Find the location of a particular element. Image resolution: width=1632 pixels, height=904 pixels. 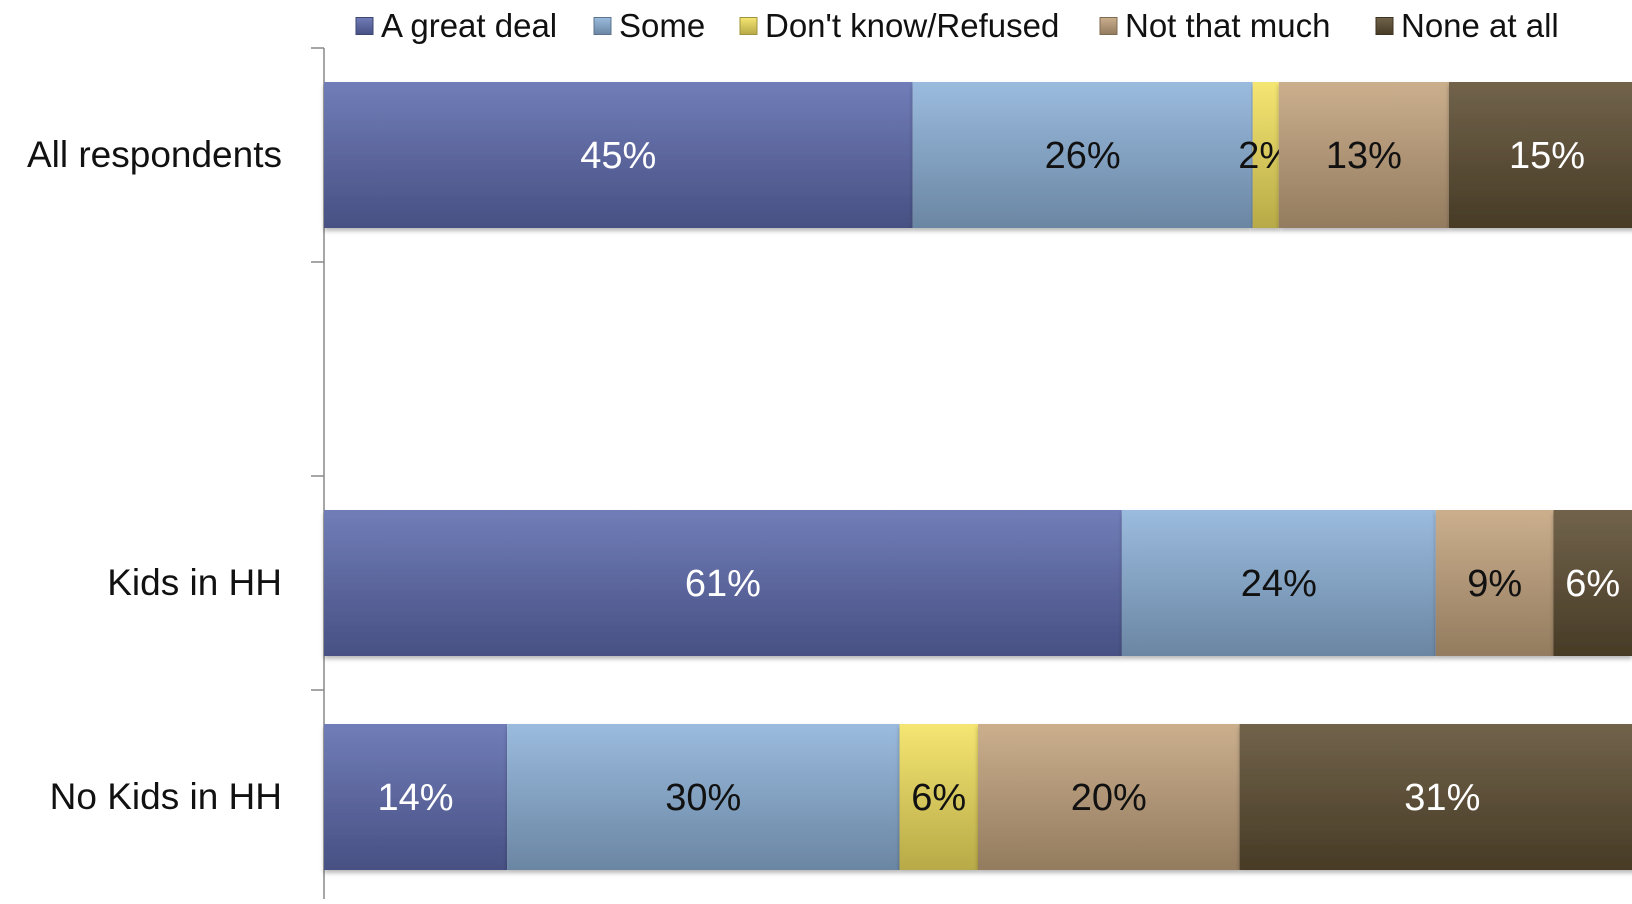

data-label-don-t-know-refused: 6% is located at coordinates (938, 798).